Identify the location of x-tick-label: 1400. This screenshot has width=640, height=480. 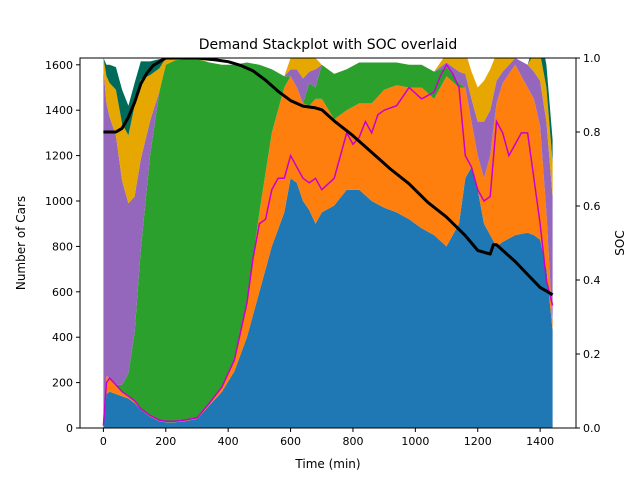
(540, 441).